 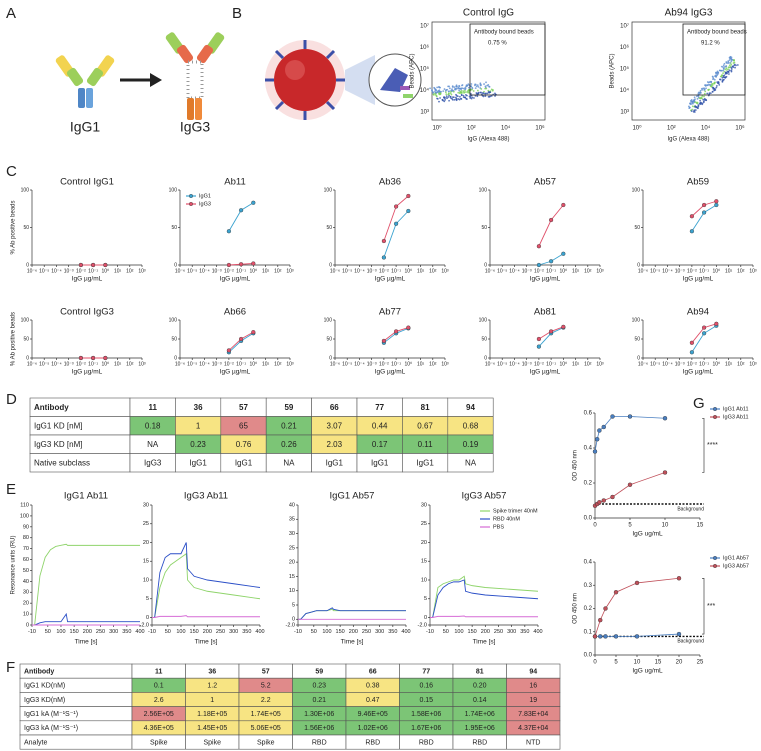 What do you see at coordinates (146, 580) in the screenshot?
I see `y-tick-label: 10` at bounding box center [146, 580].